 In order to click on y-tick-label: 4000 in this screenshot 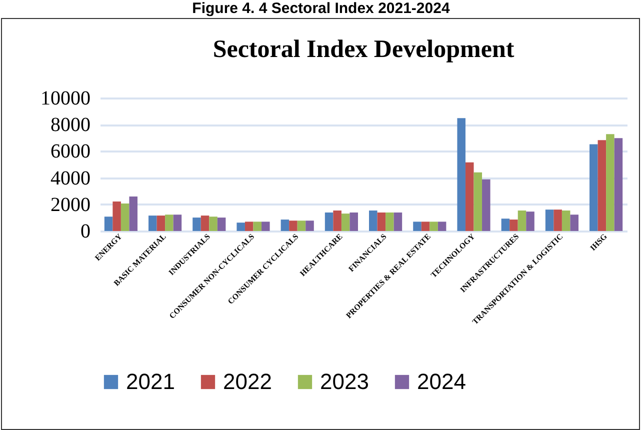, I will do `click(70, 178)`.